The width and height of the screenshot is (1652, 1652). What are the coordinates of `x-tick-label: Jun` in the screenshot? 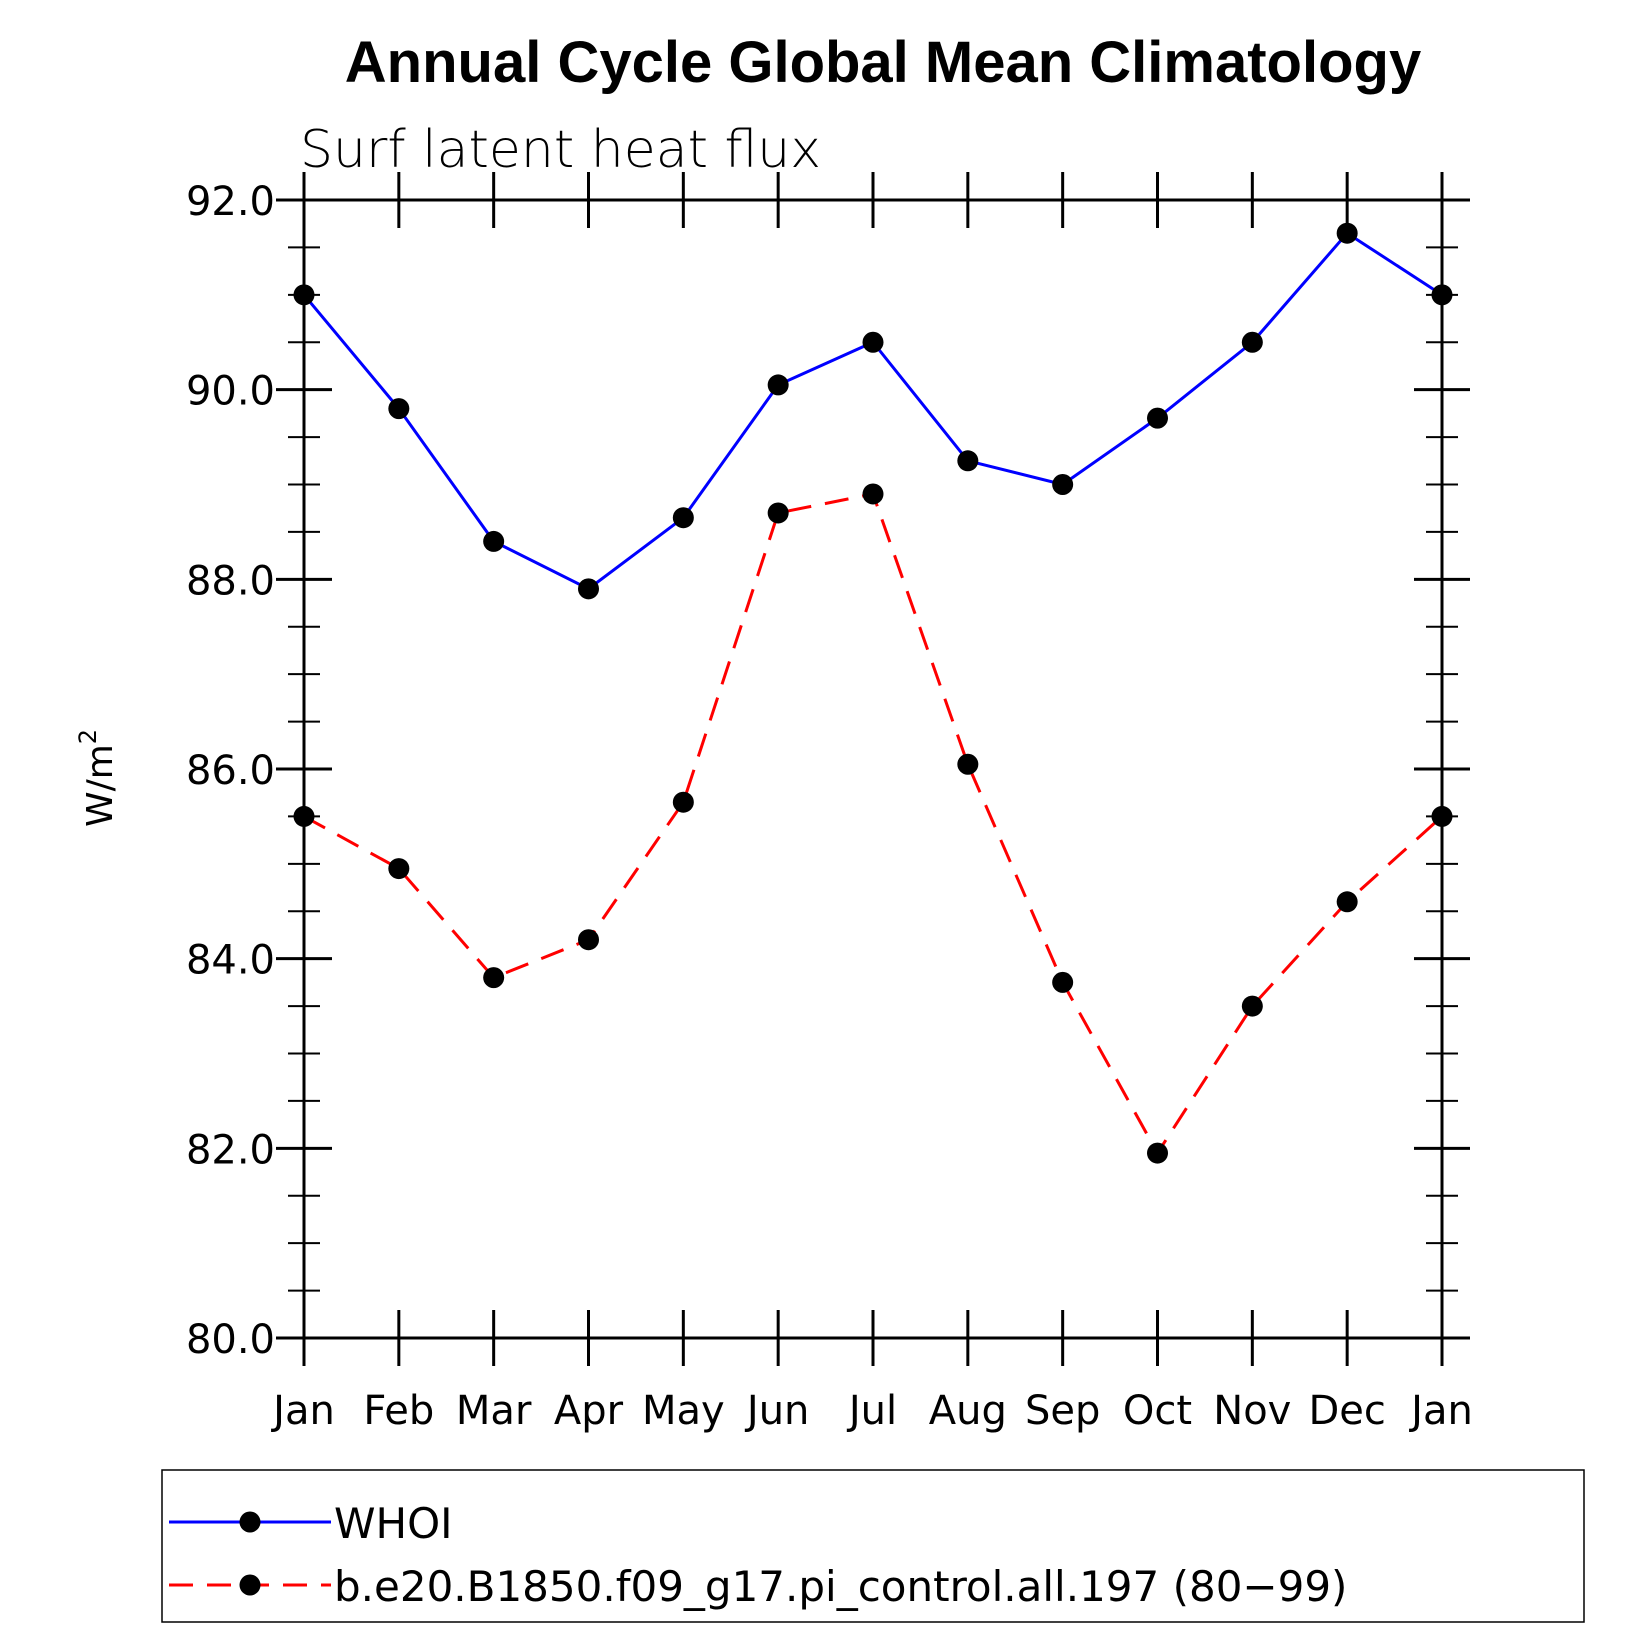 It's located at (777, 1411).